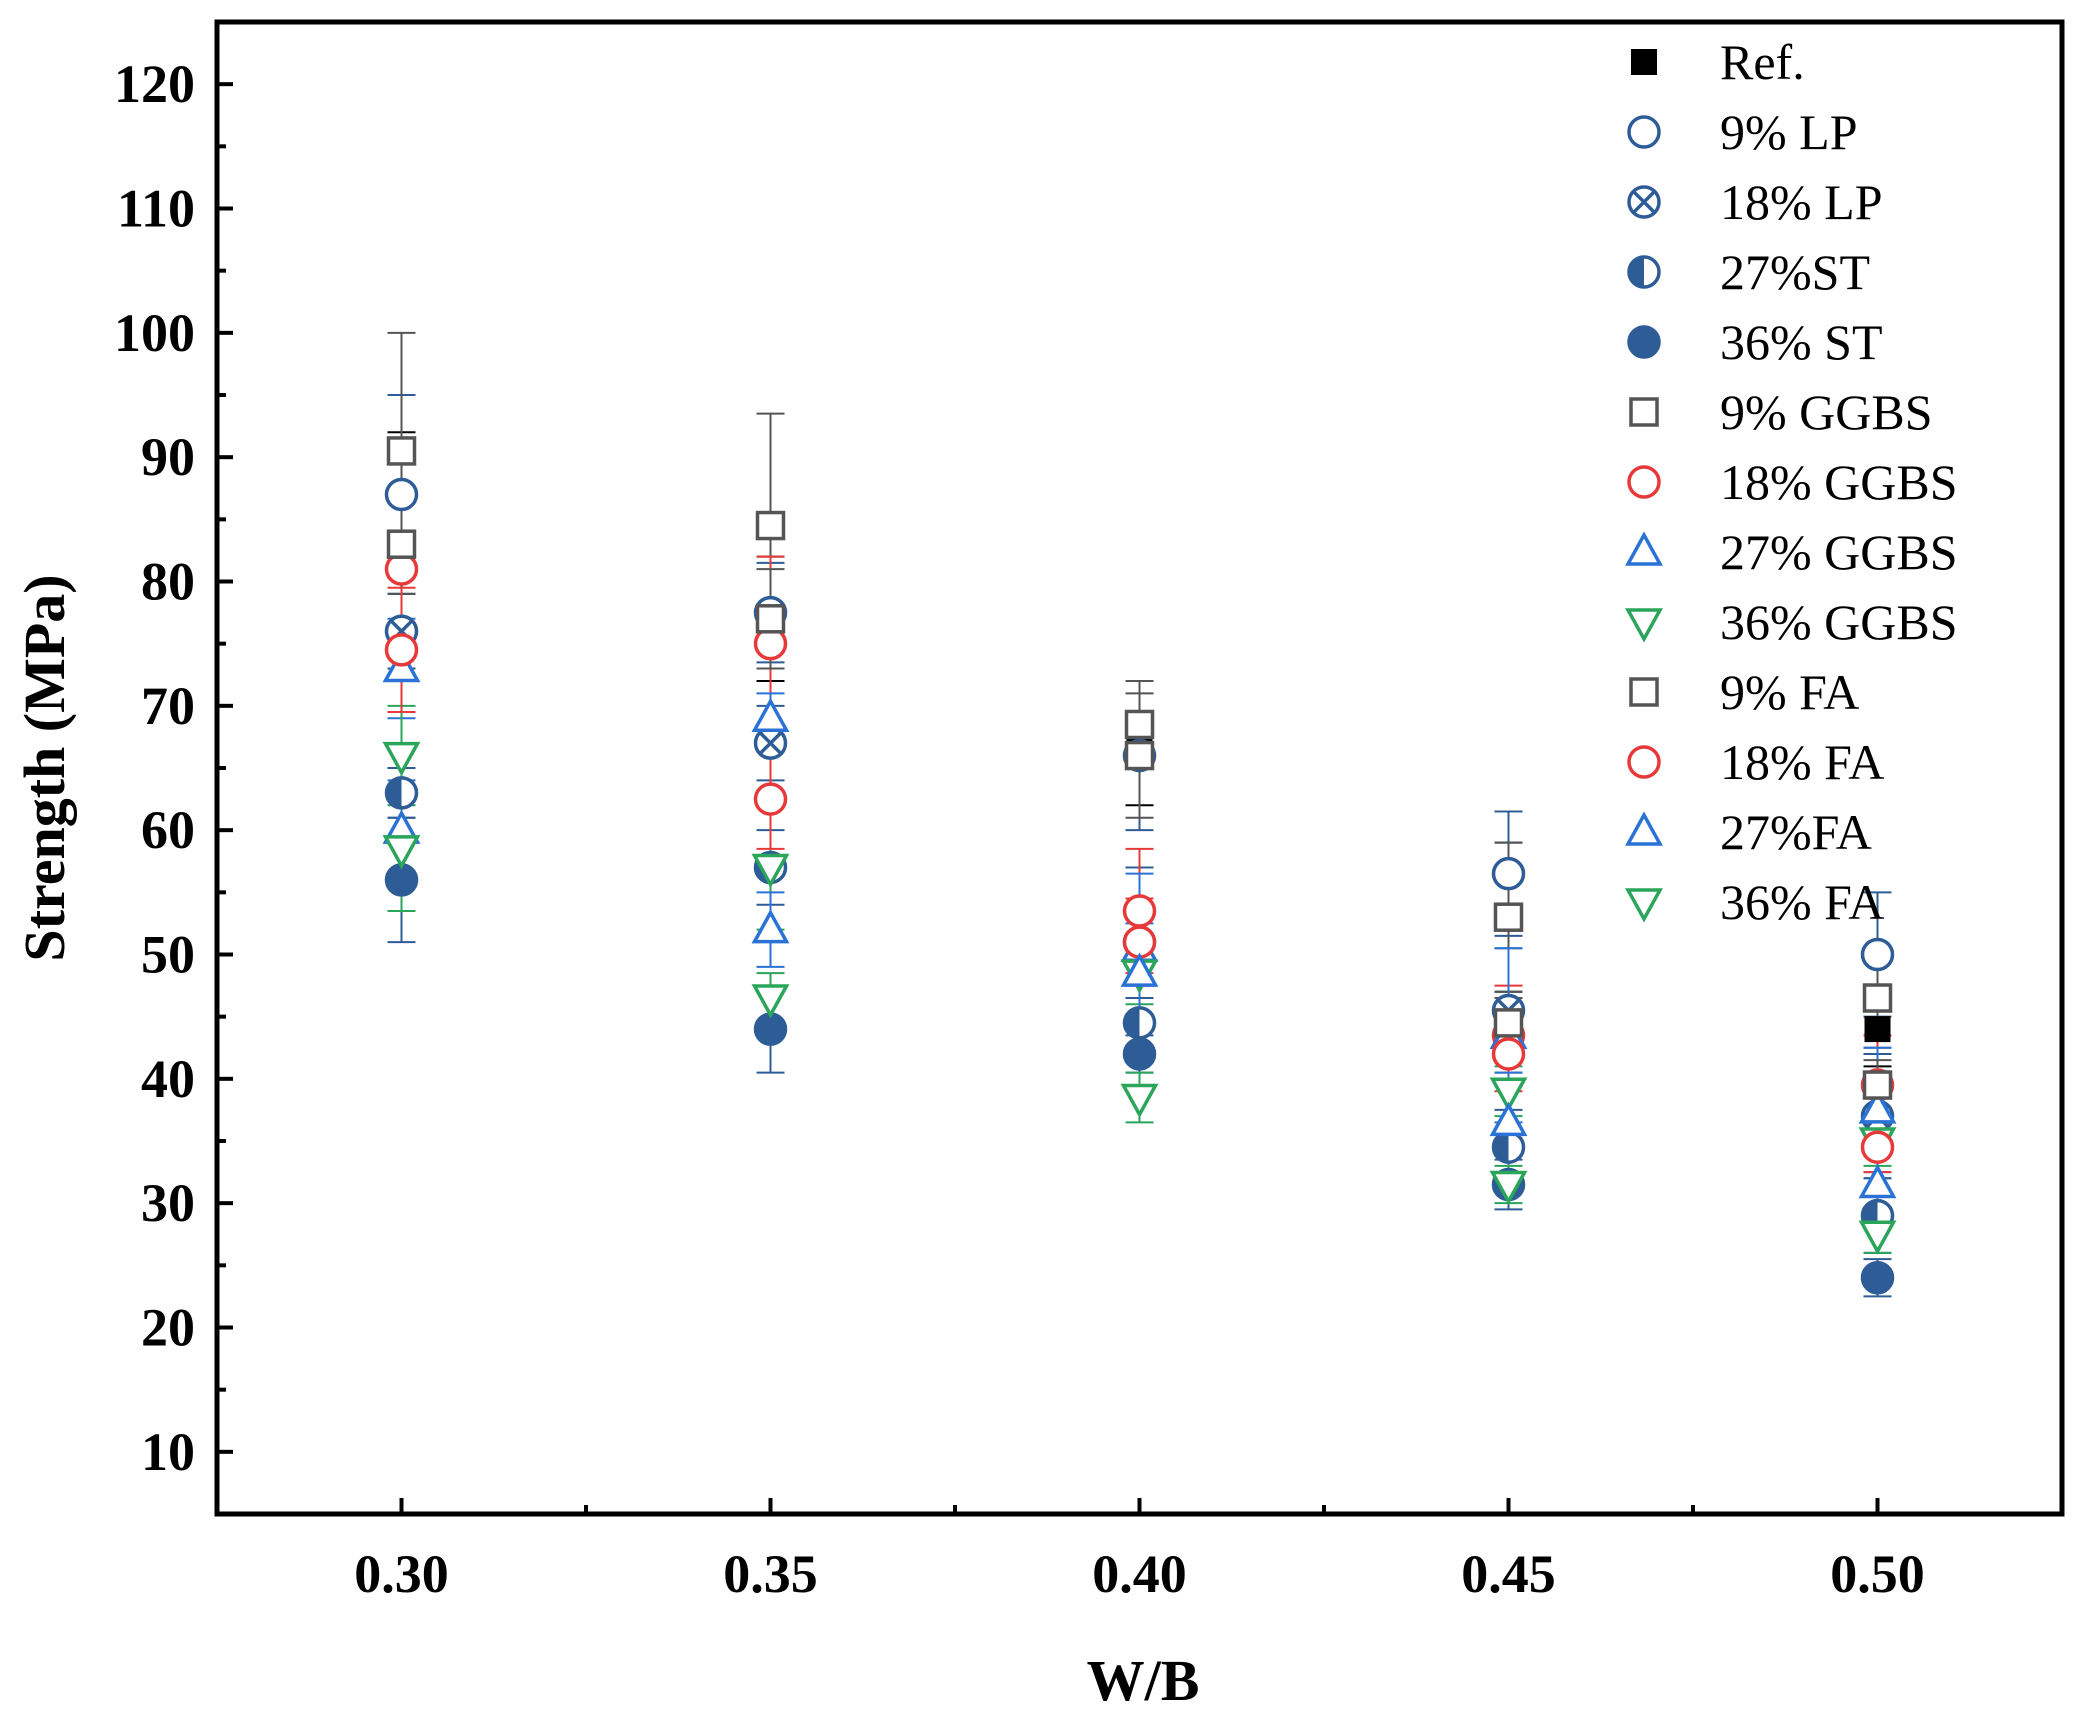 This screenshot has height=1715, width=2085. I want to click on y-tick-label: 10, so click(168, 1452).